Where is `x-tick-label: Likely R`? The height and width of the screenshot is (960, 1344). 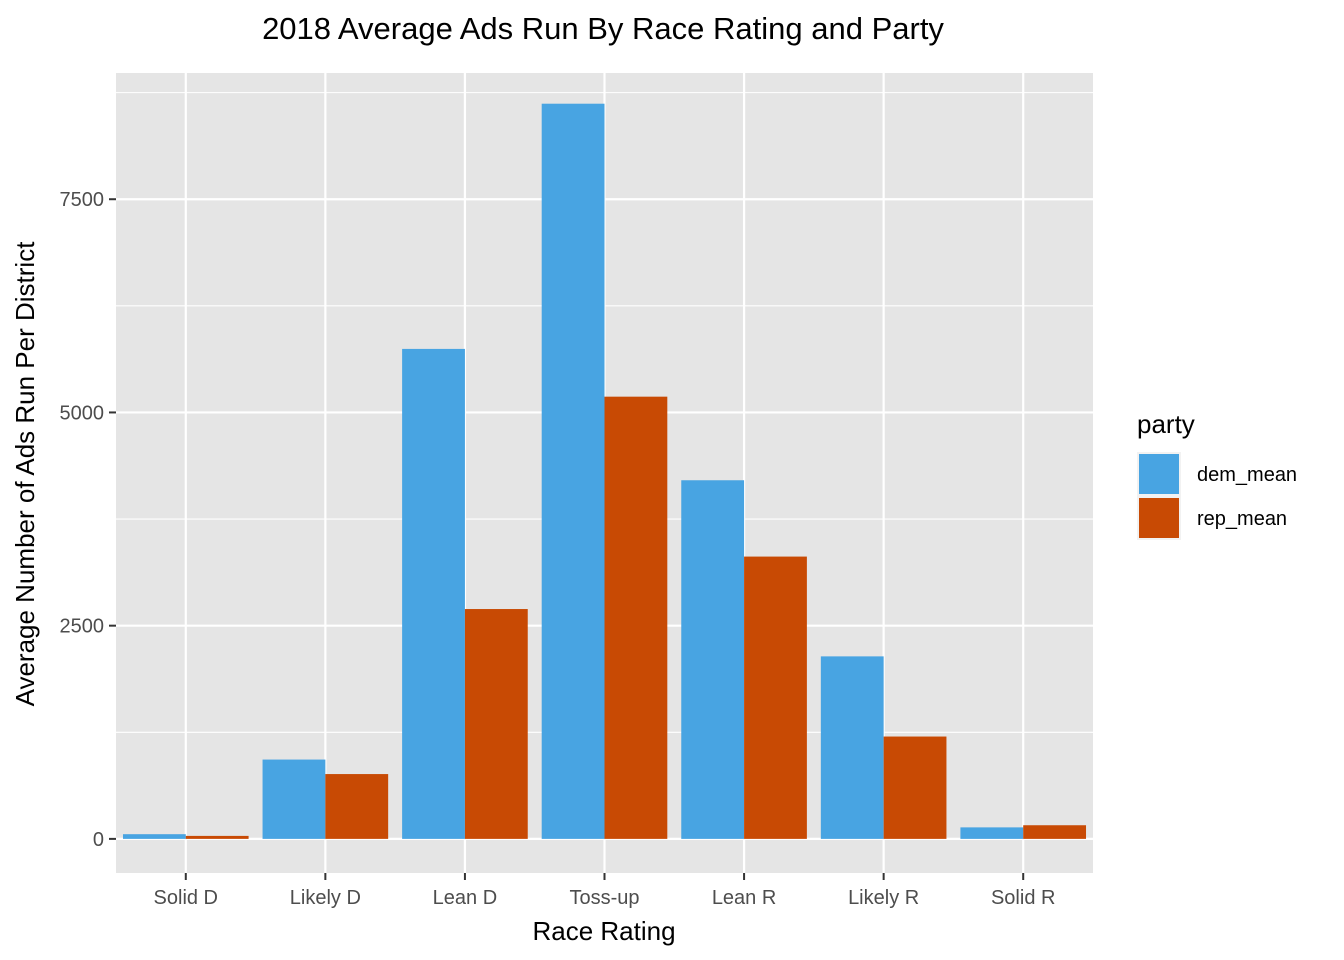
x-tick-label: Likely R is located at coordinates (883, 898).